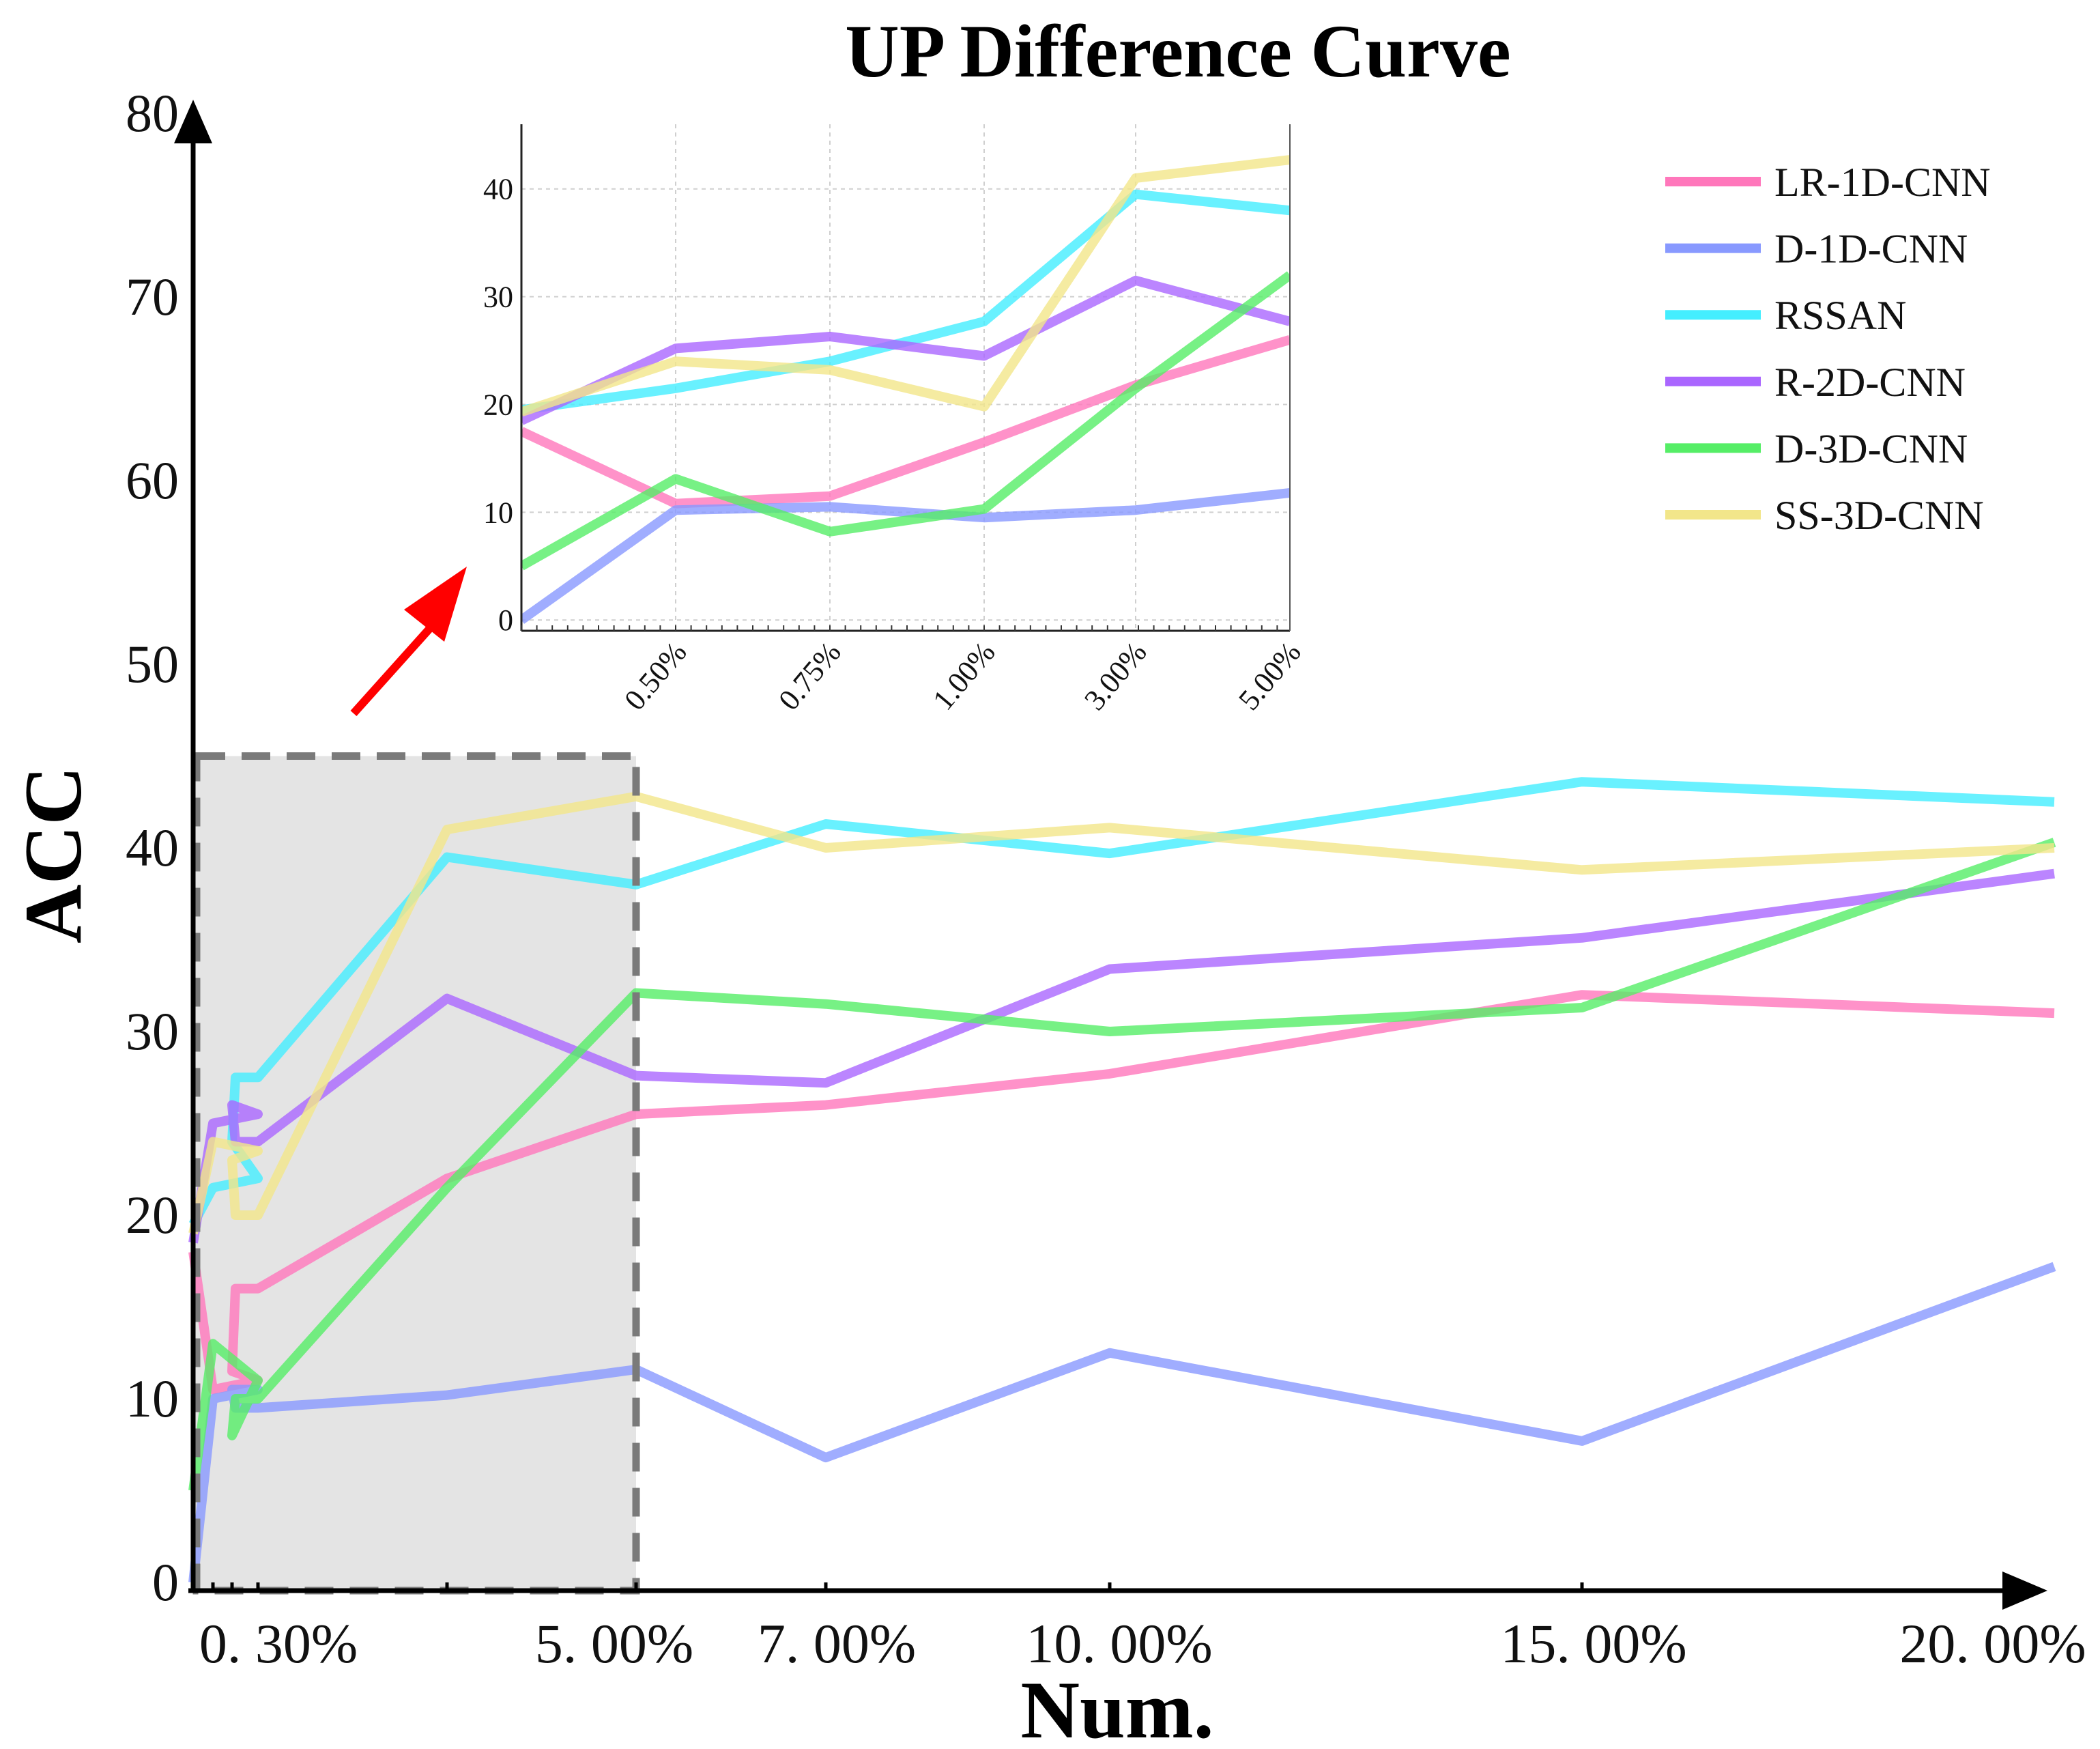 This screenshot has height=1749, width=2100. Describe the element at coordinates (810, 676) in the screenshot. I see `inset-x-tick-label: 0.75%` at that location.